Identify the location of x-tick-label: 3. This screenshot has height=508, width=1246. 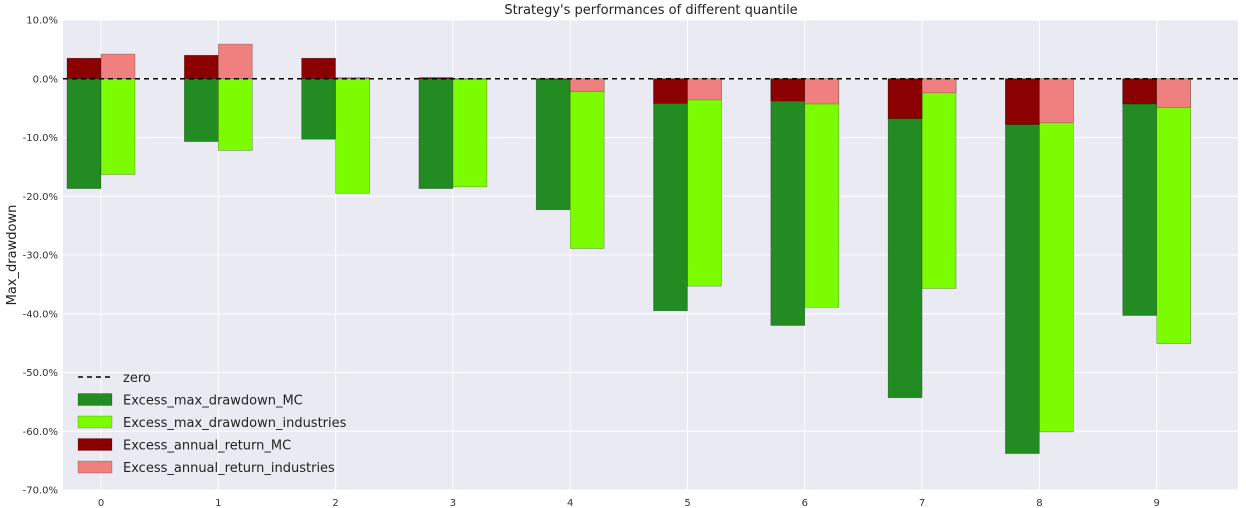
(453, 503).